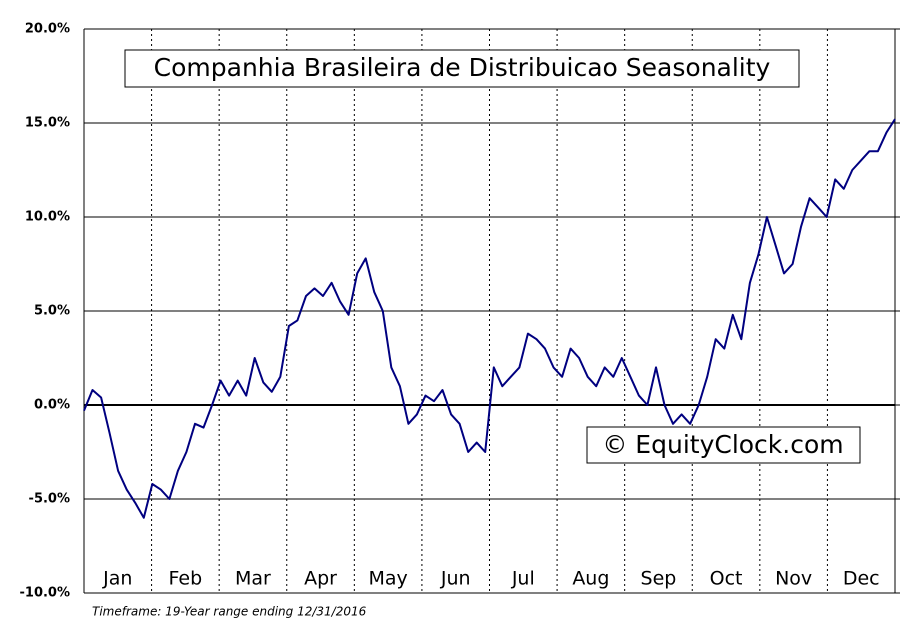 The image size is (911, 623). Describe the element at coordinates (186, 579) in the screenshot. I see `x-tick-label: Feb` at that location.